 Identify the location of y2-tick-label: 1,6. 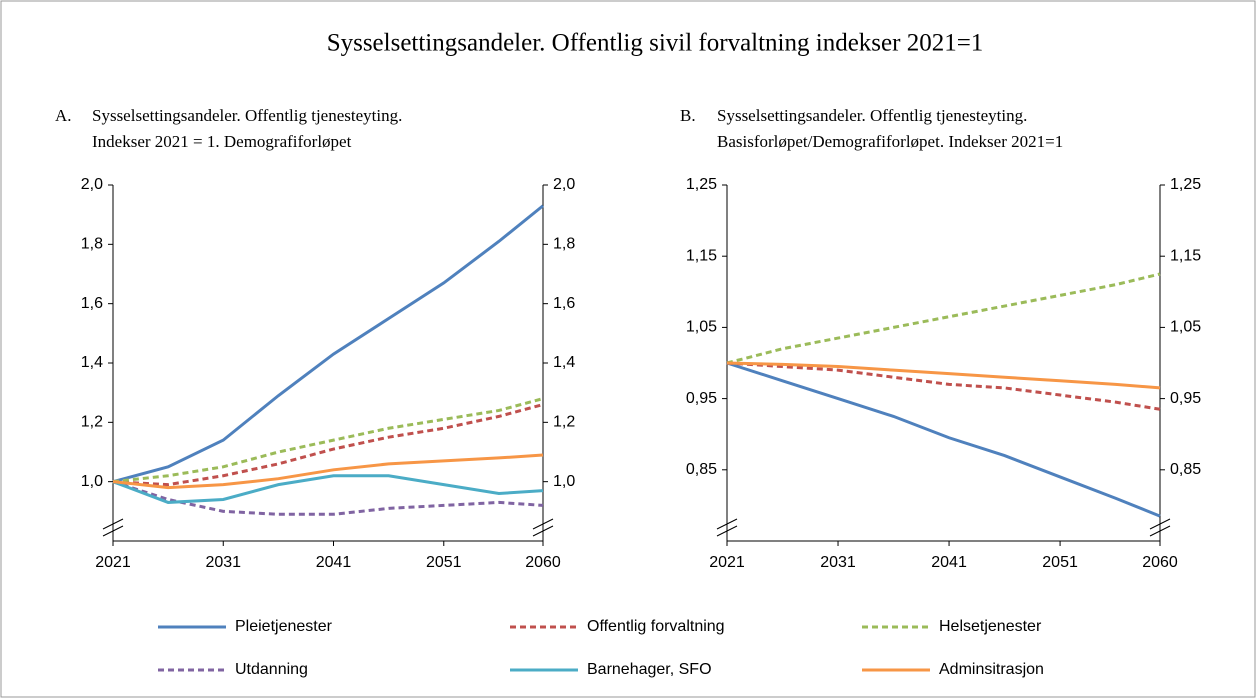
(564, 303).